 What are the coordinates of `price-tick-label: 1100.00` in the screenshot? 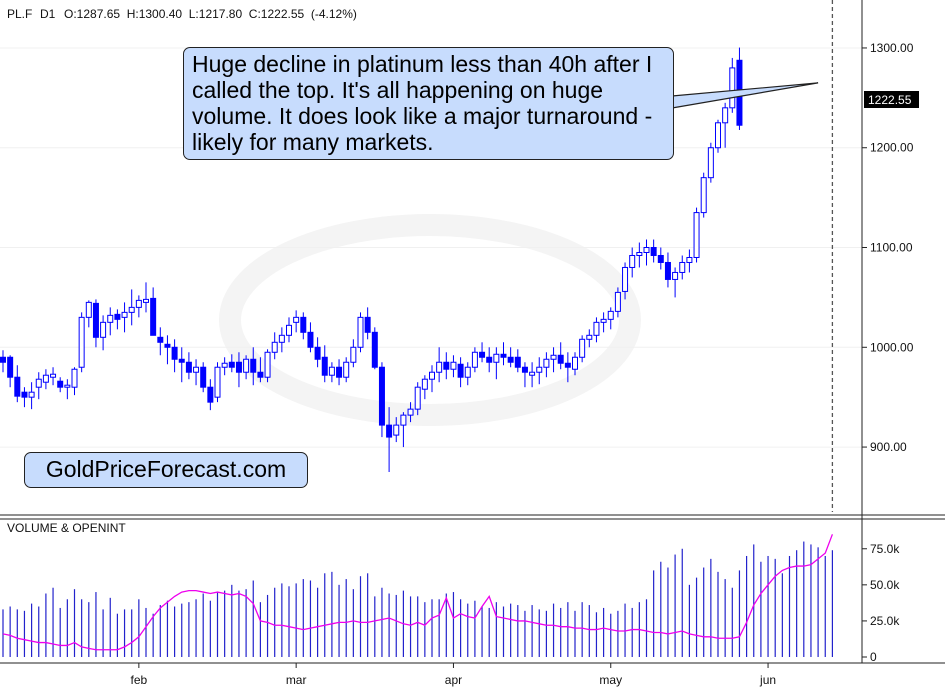 It's located at (891, 248).